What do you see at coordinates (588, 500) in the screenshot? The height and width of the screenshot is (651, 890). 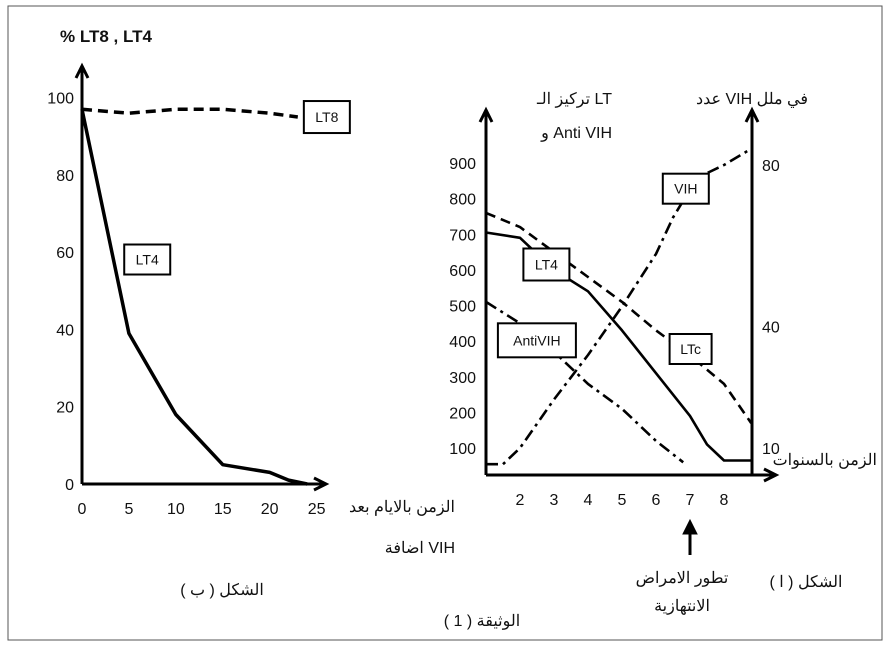 I see `chart-a-x-tick-label: 4` at bounding box center [588, 500].